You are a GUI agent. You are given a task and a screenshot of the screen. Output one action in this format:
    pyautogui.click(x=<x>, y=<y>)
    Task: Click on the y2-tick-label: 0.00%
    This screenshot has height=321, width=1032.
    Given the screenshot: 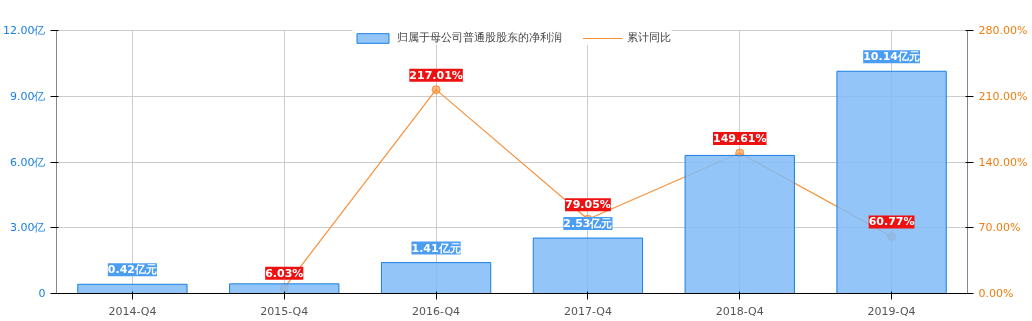 What is the action you would take?
    pyautogui.click(x=996, y=293)
    